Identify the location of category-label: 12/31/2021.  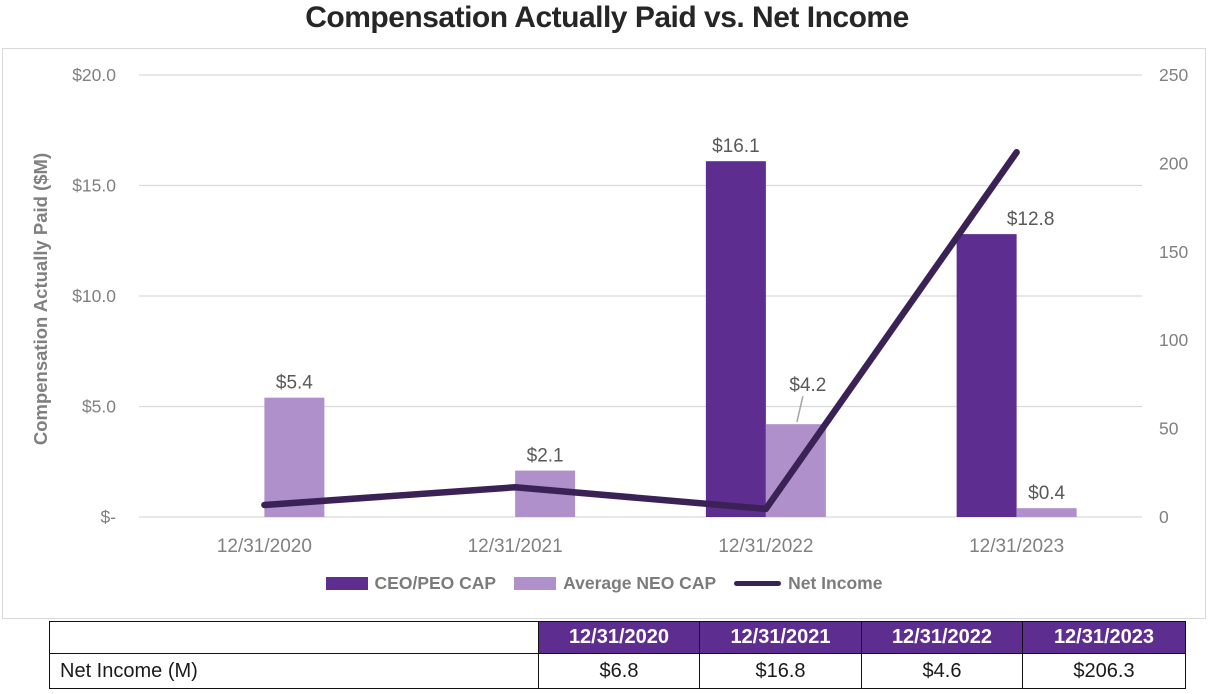
(515, 546).